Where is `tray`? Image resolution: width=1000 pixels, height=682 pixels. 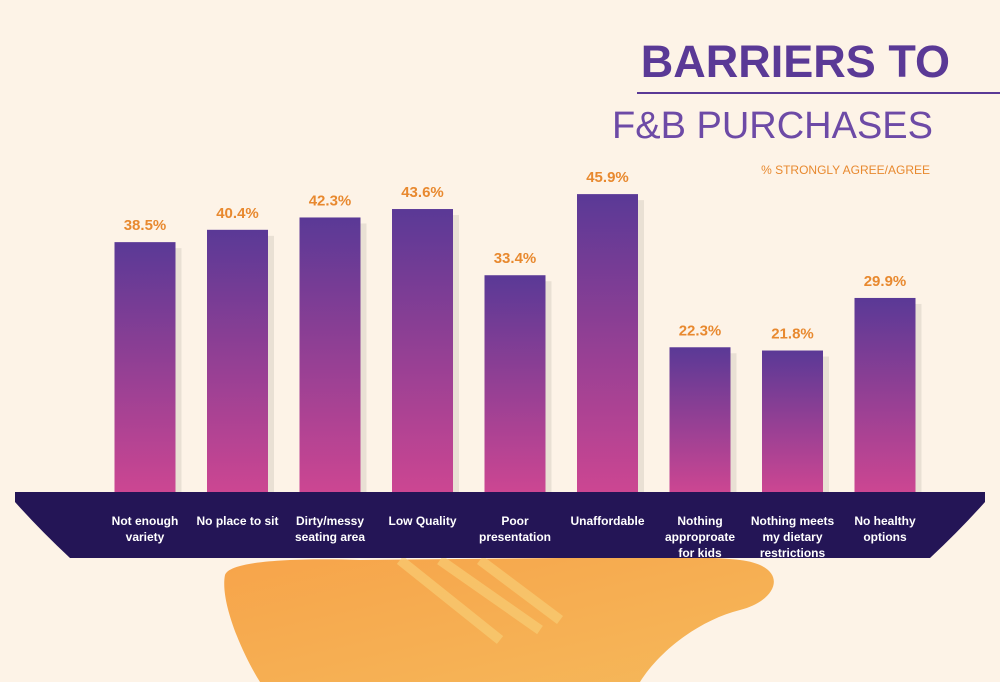
tray is located at coordinates (500, 525).